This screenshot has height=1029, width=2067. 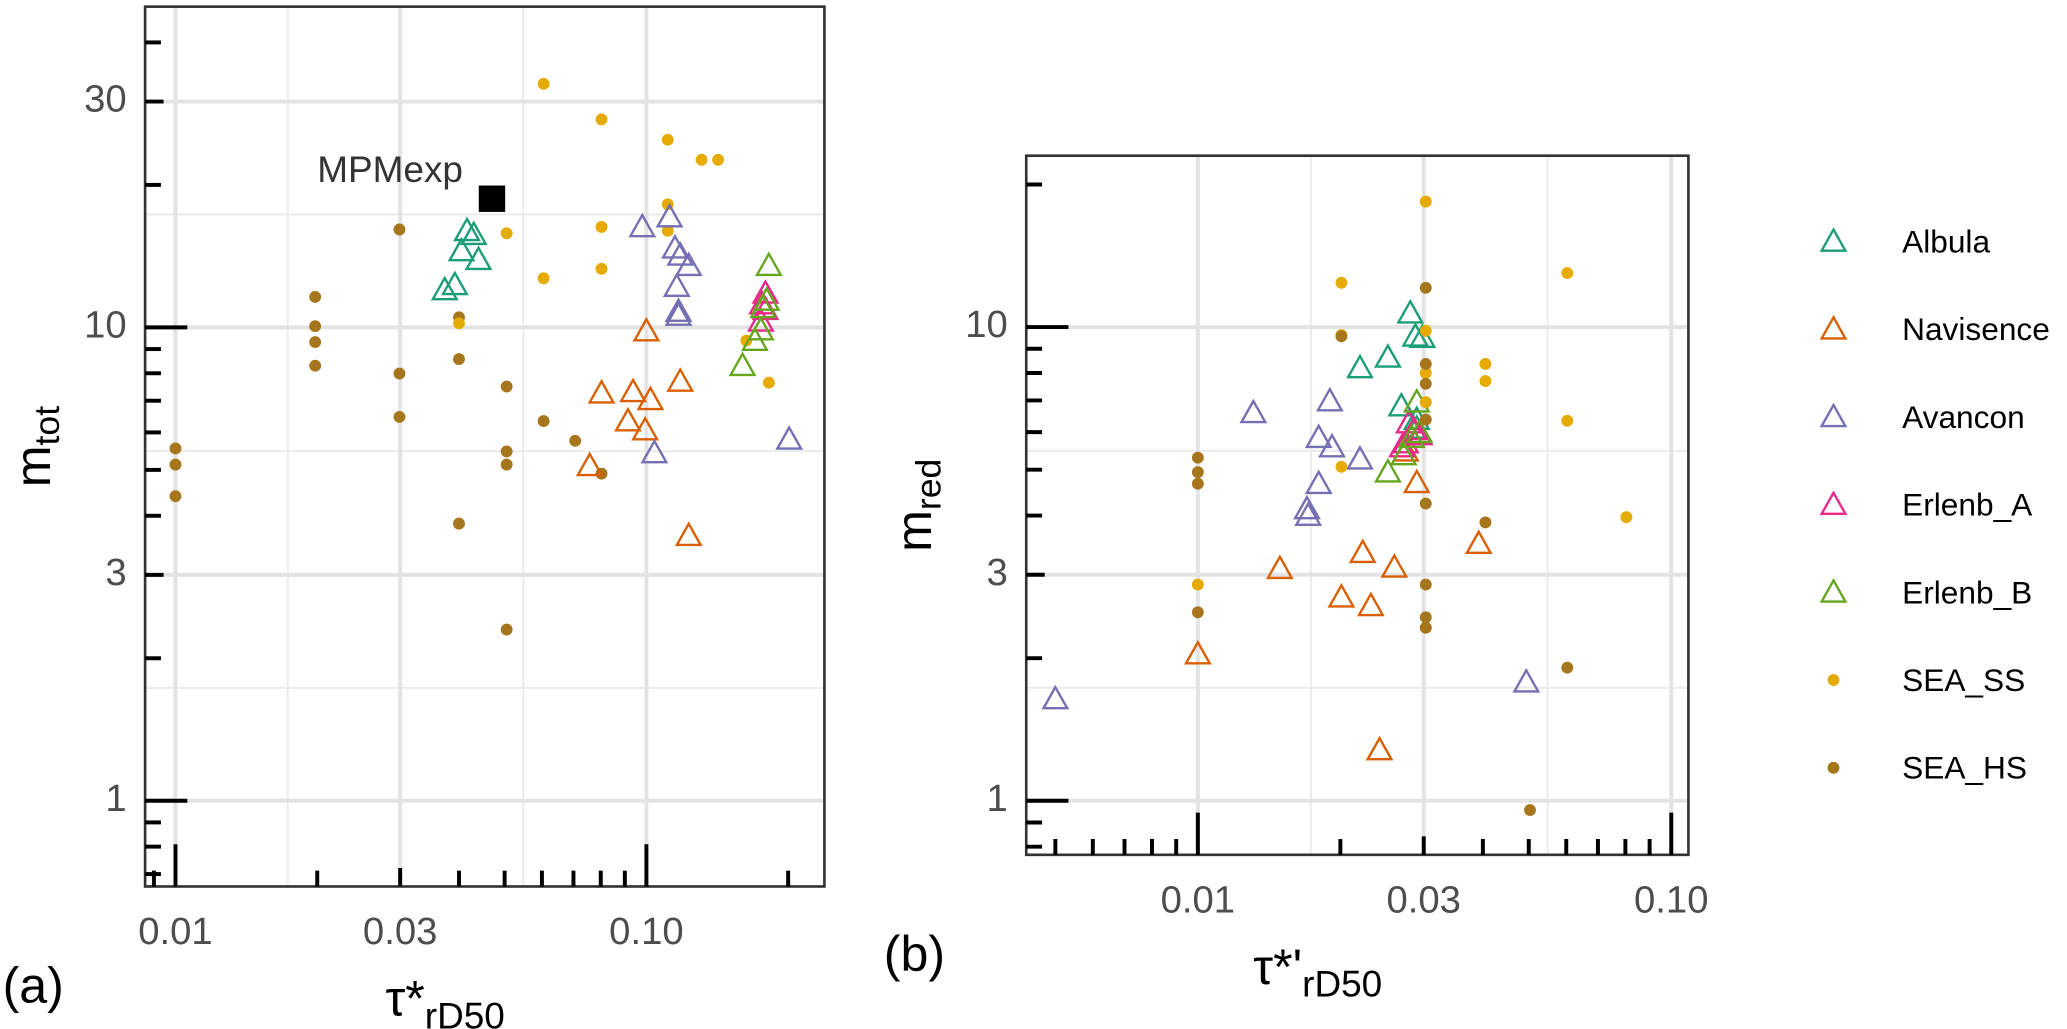 What do you see at coordinates (1277, 967) in the screenshot?
I see `x-axis-title-main: τ*'` at bounding box center [1277, 967].